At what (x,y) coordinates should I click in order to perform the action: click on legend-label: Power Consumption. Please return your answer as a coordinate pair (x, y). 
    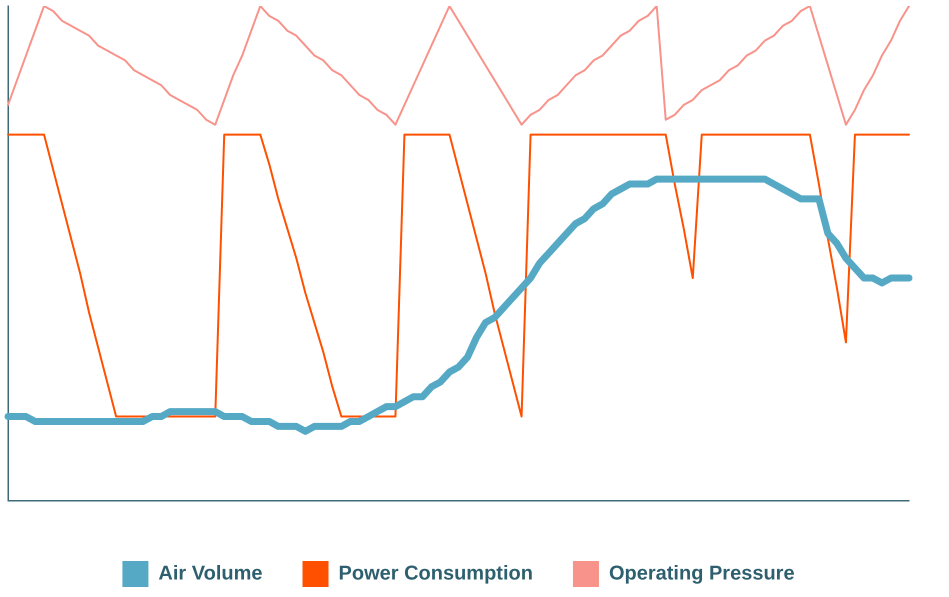
    Looking at the image, I should click on (435, 573).